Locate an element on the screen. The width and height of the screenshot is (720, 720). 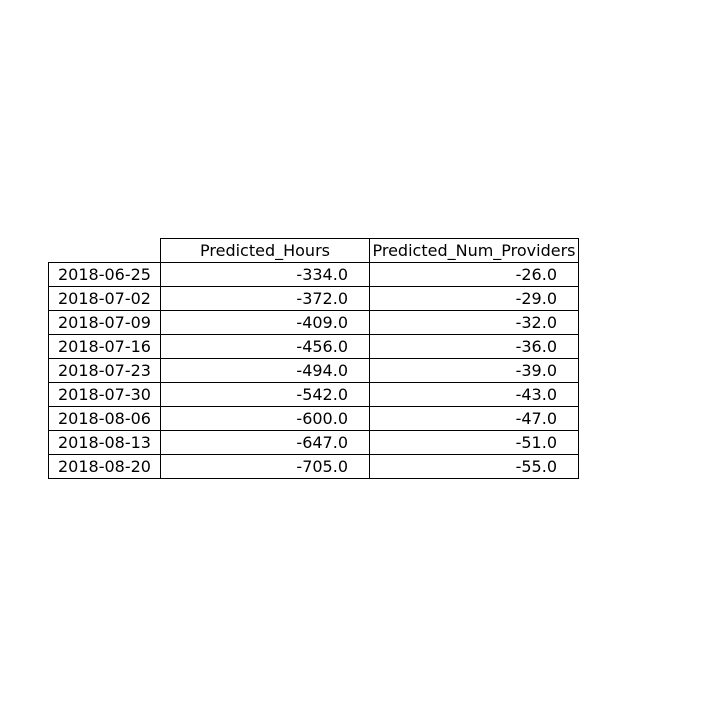
table-cell: -47.0 is located at coordinates (474, 418).